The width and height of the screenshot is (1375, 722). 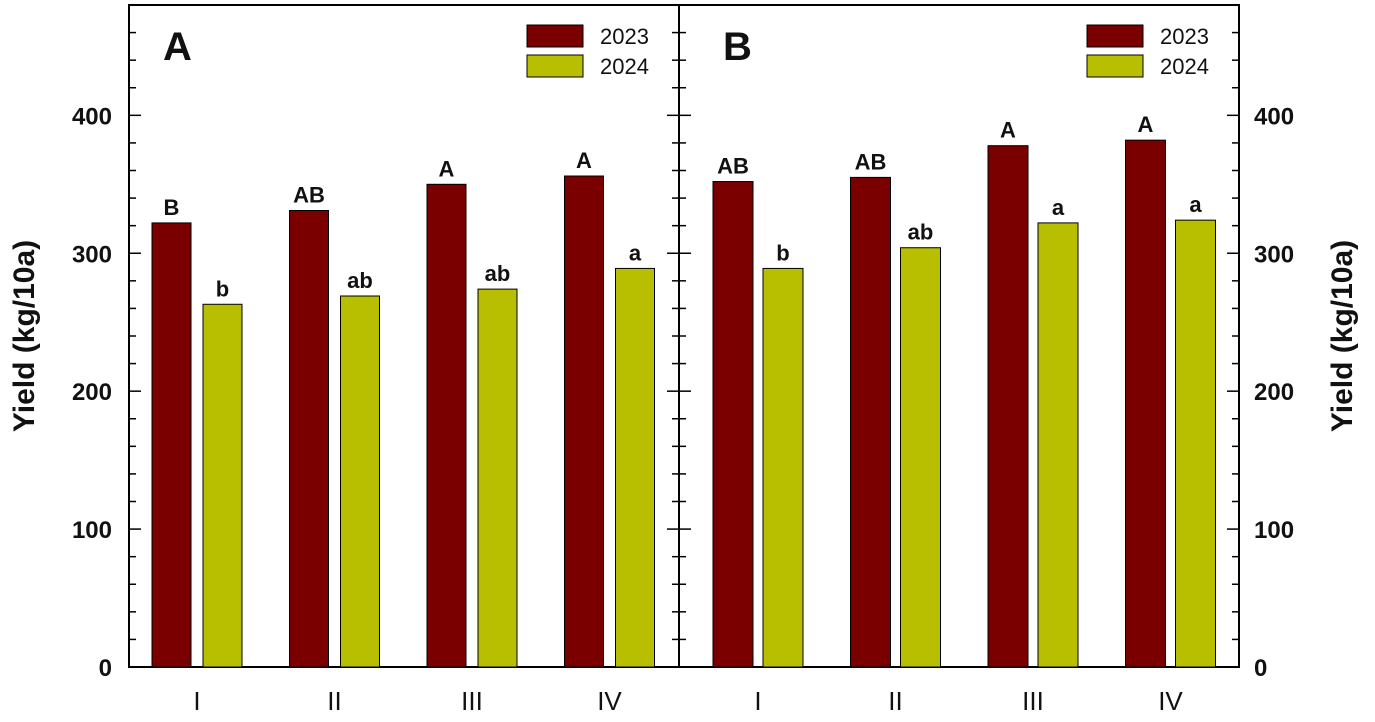 What do you see at coordinates (177, 47) in the screenshot?
I see `panel-a-label: A` at bounding box center [177, 47].